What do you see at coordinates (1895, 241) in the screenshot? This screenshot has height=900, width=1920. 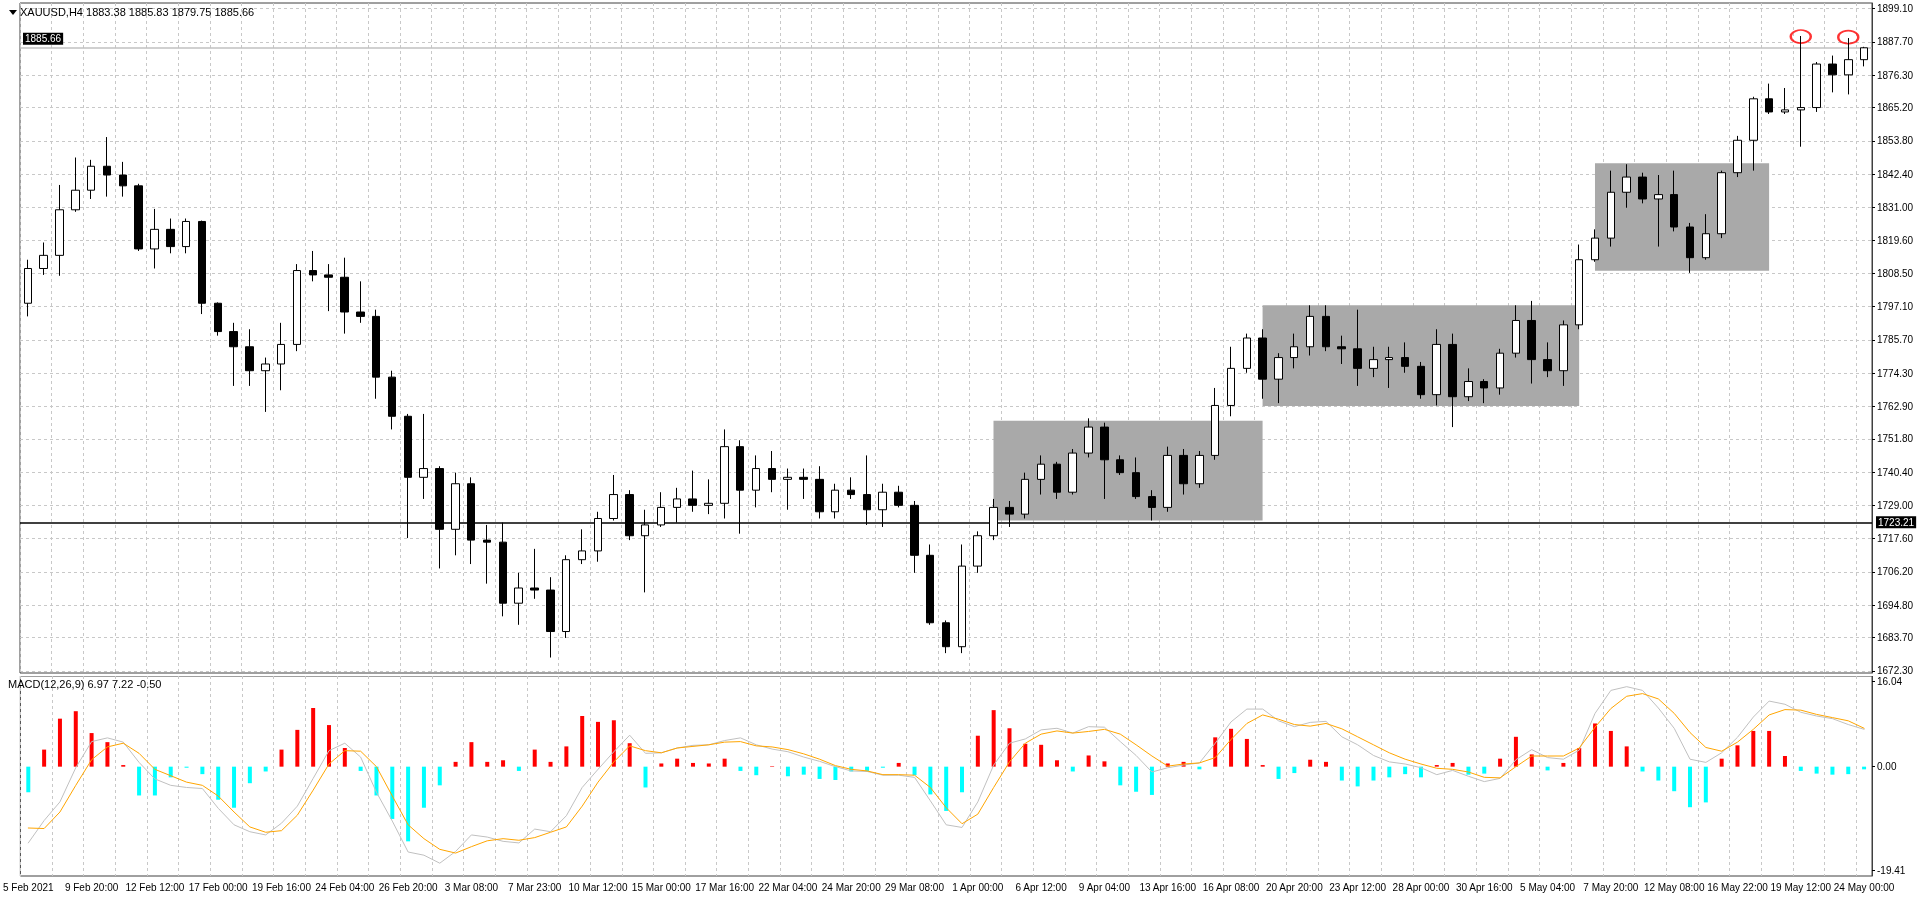 I see `y-tick-label: 1819.60` at bounding box center [1895, 241].